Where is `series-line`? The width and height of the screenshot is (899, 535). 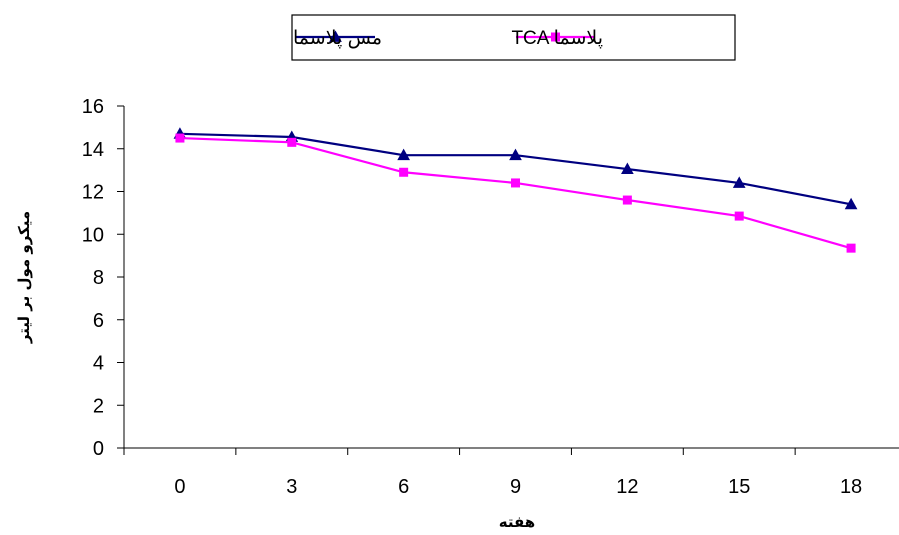 series-line is located at coordinates (515, 169).